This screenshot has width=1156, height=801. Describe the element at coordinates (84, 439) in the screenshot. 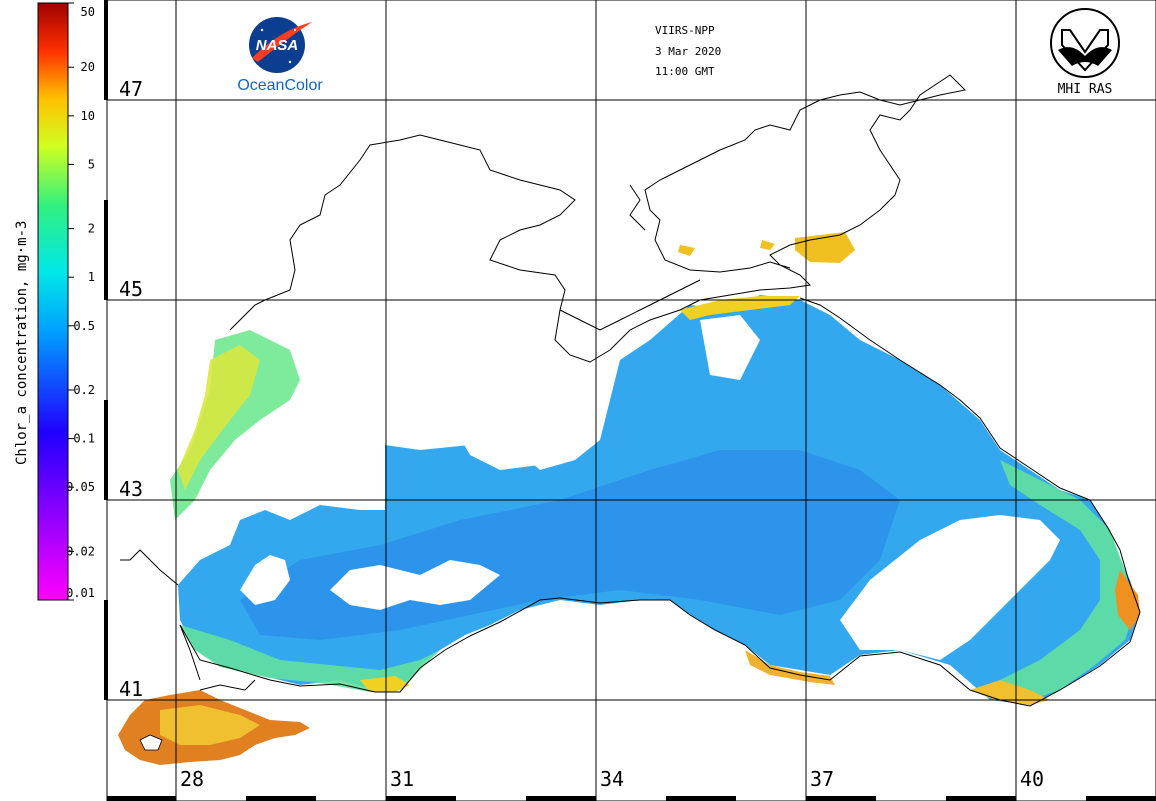

I see `colorbar-tick-label: 0.1` at that location.